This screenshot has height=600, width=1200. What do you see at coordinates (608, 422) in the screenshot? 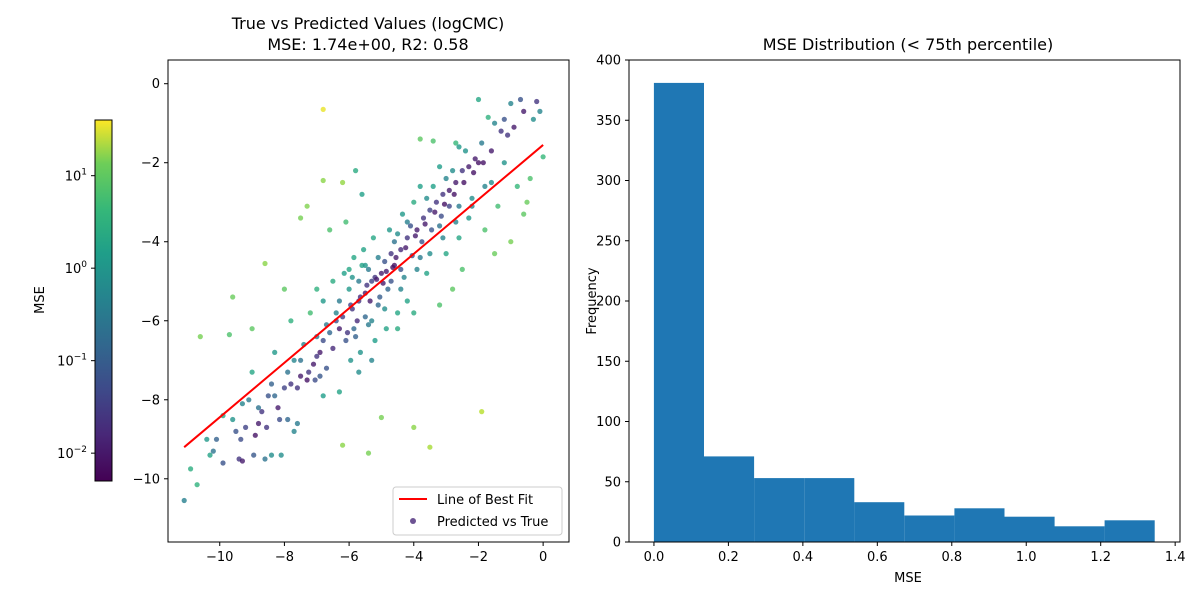
I see `histogram-y-tick-label: 100` at bounding box center [608, 422].